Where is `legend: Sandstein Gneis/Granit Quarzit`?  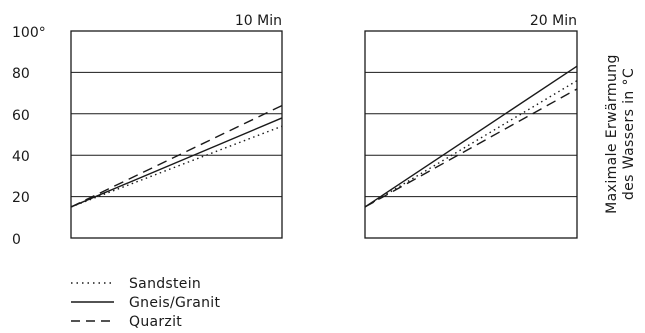
legend: Sandstein Gneis/Granit Quarzit is located at coordinates (145, 303).